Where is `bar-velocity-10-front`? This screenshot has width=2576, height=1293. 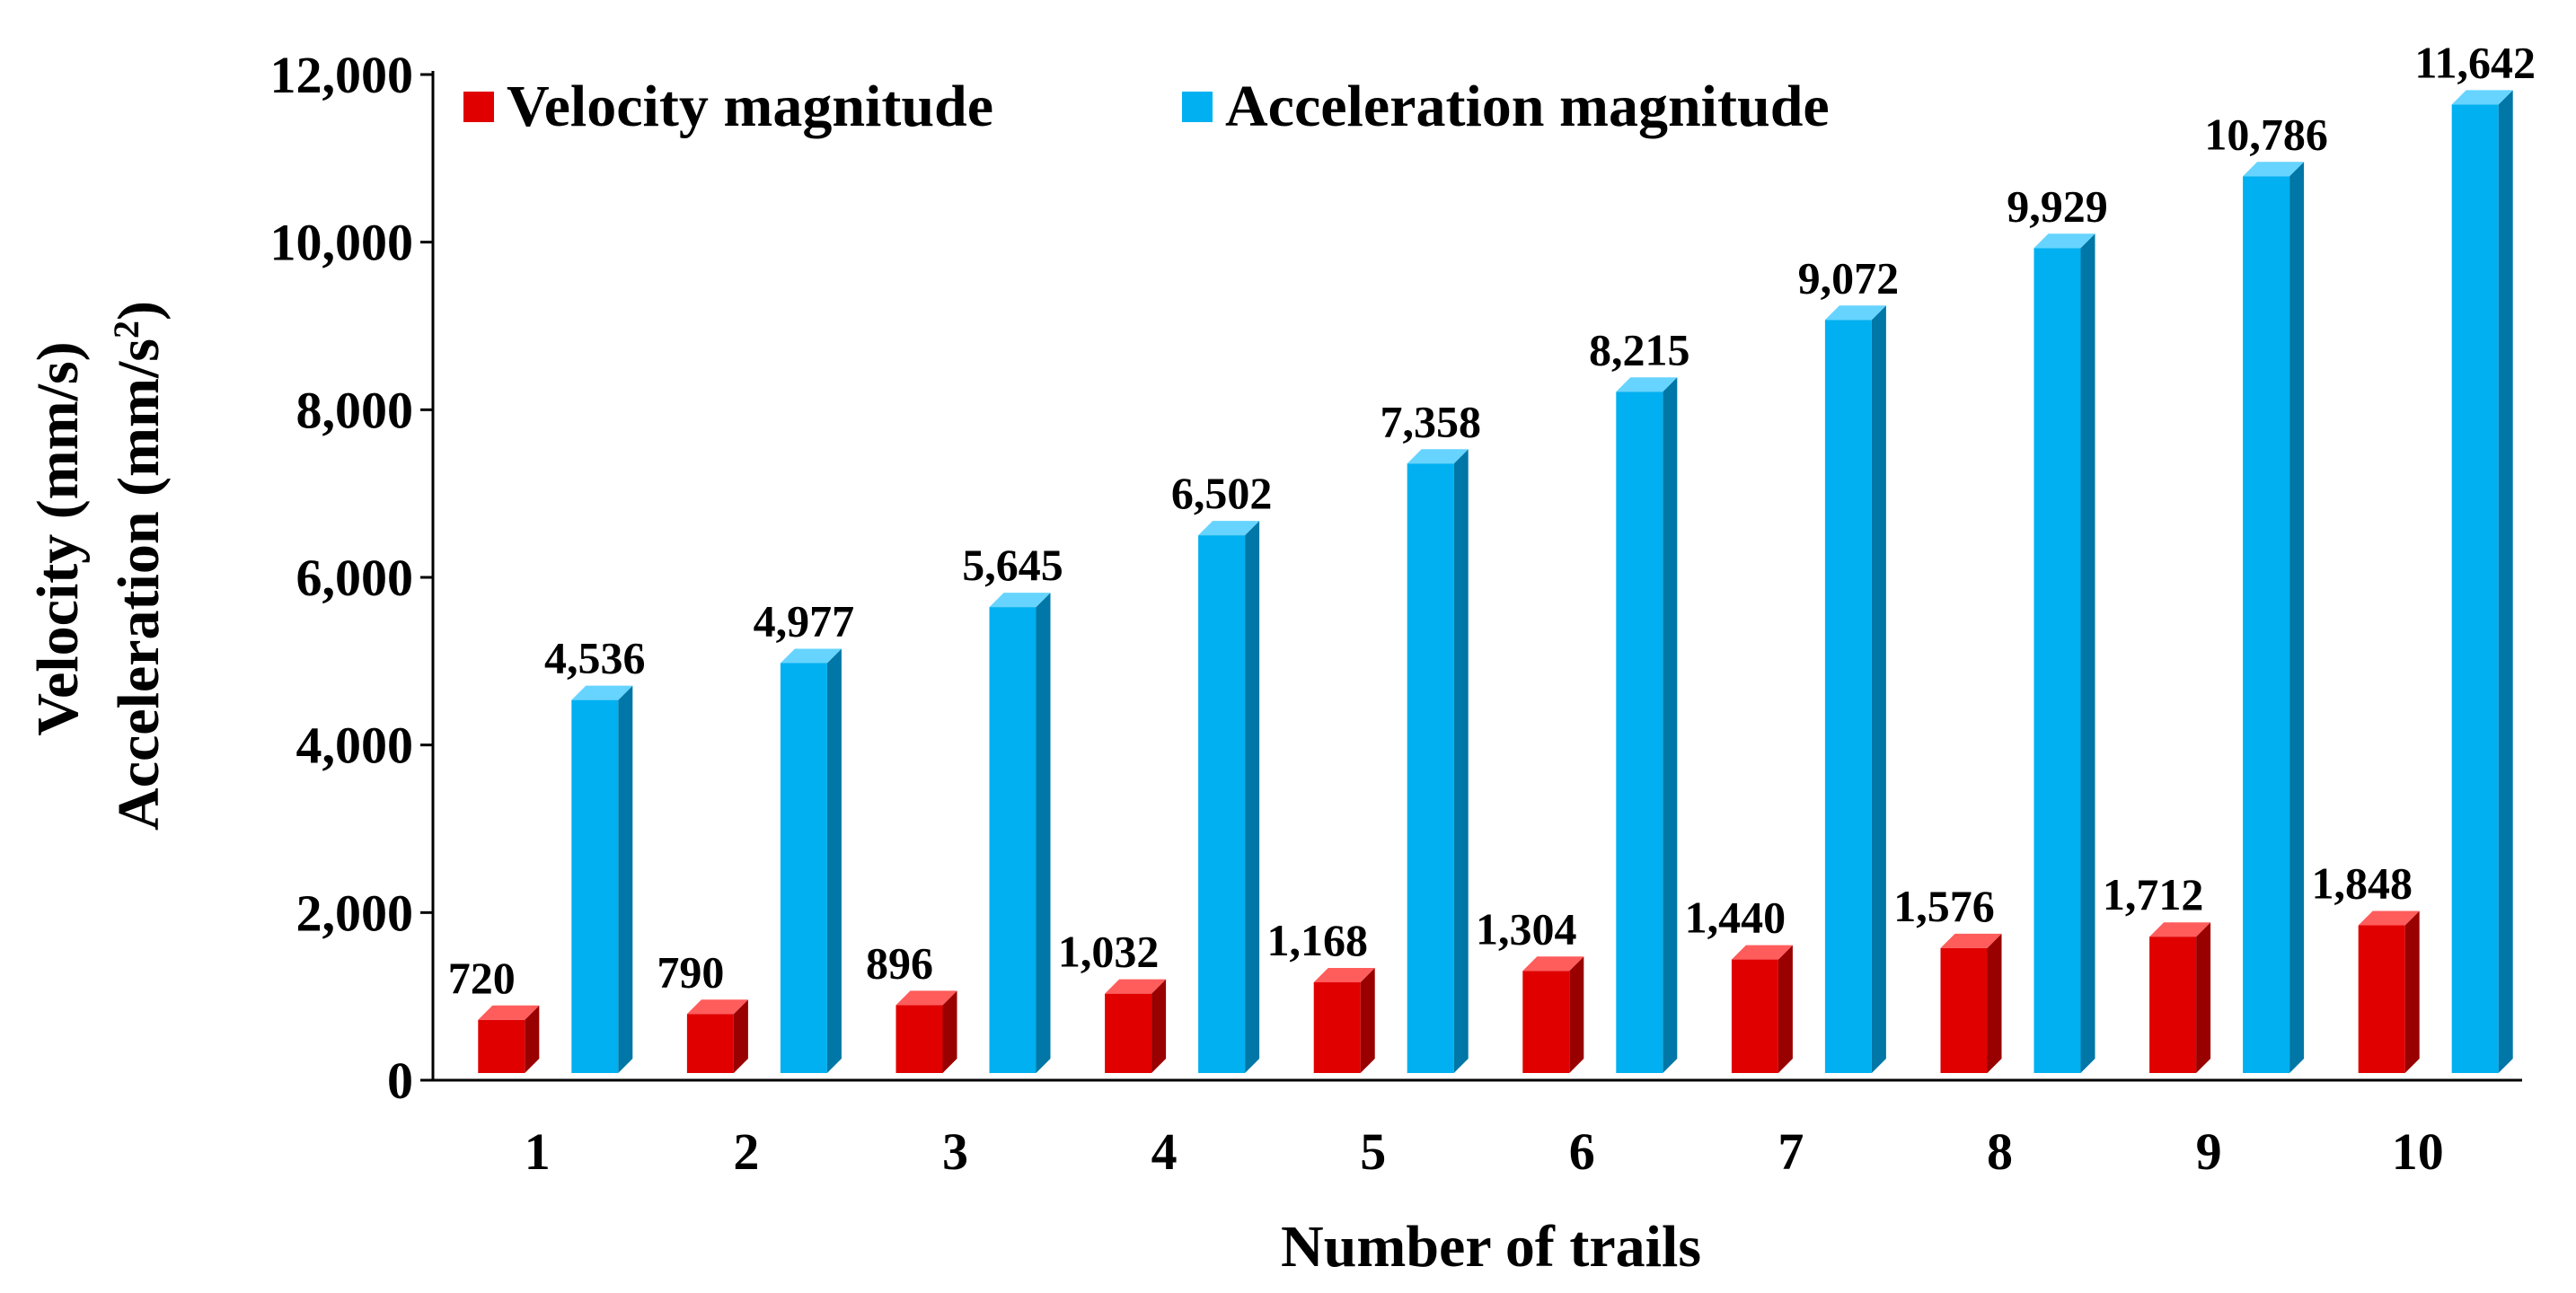 bar-velocity-10-front is located at coordinates (2381, 999).